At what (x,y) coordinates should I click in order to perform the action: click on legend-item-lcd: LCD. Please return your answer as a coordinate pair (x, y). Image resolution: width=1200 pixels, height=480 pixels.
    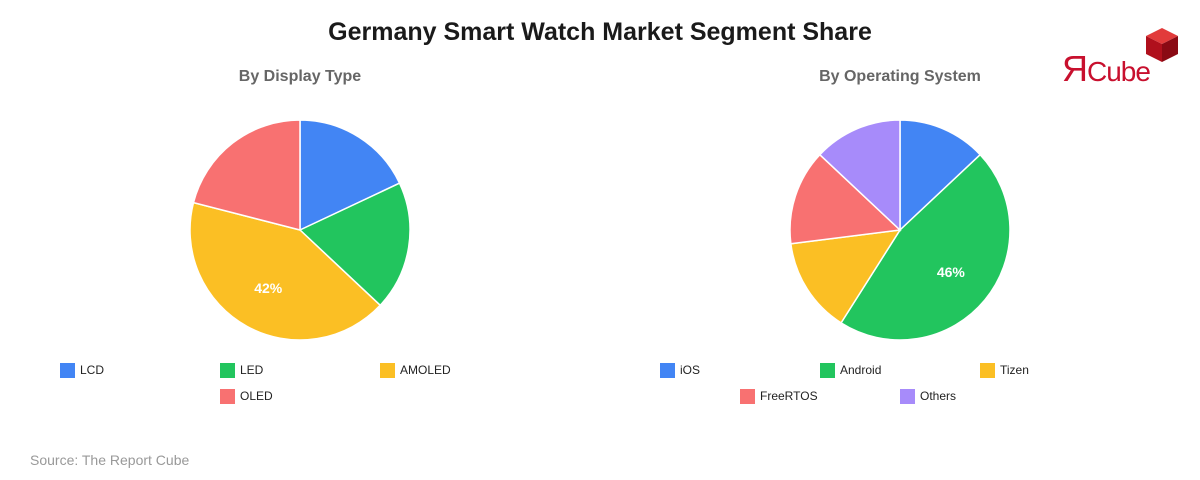
    Looking at the image, I should click on (82, 370).